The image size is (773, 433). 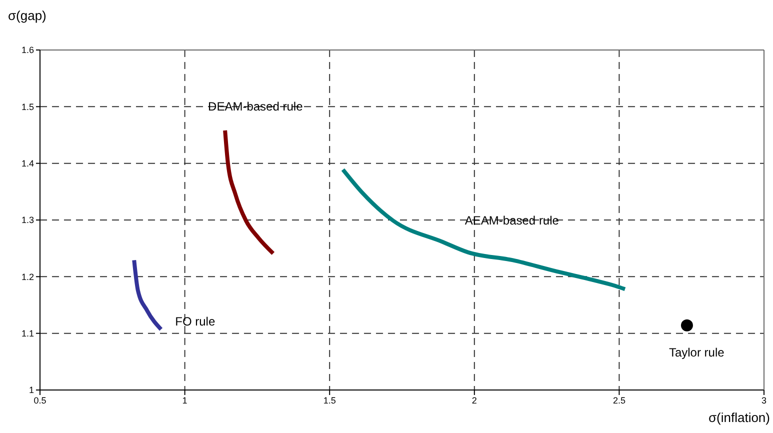 What do you see at coordinates (739, 417) in the screenshot?
I see `x-axis-title: σ(inflation)` at bounding box center [739, 417].